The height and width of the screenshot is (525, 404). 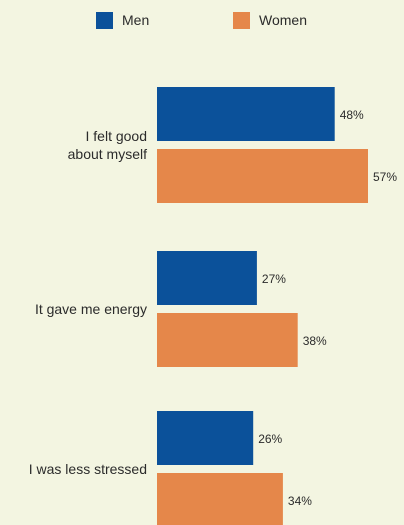 What do you see at coordinates (201, 20) in the screenshot?
I see `legend: Men Women` at bounding box center [201, 20].